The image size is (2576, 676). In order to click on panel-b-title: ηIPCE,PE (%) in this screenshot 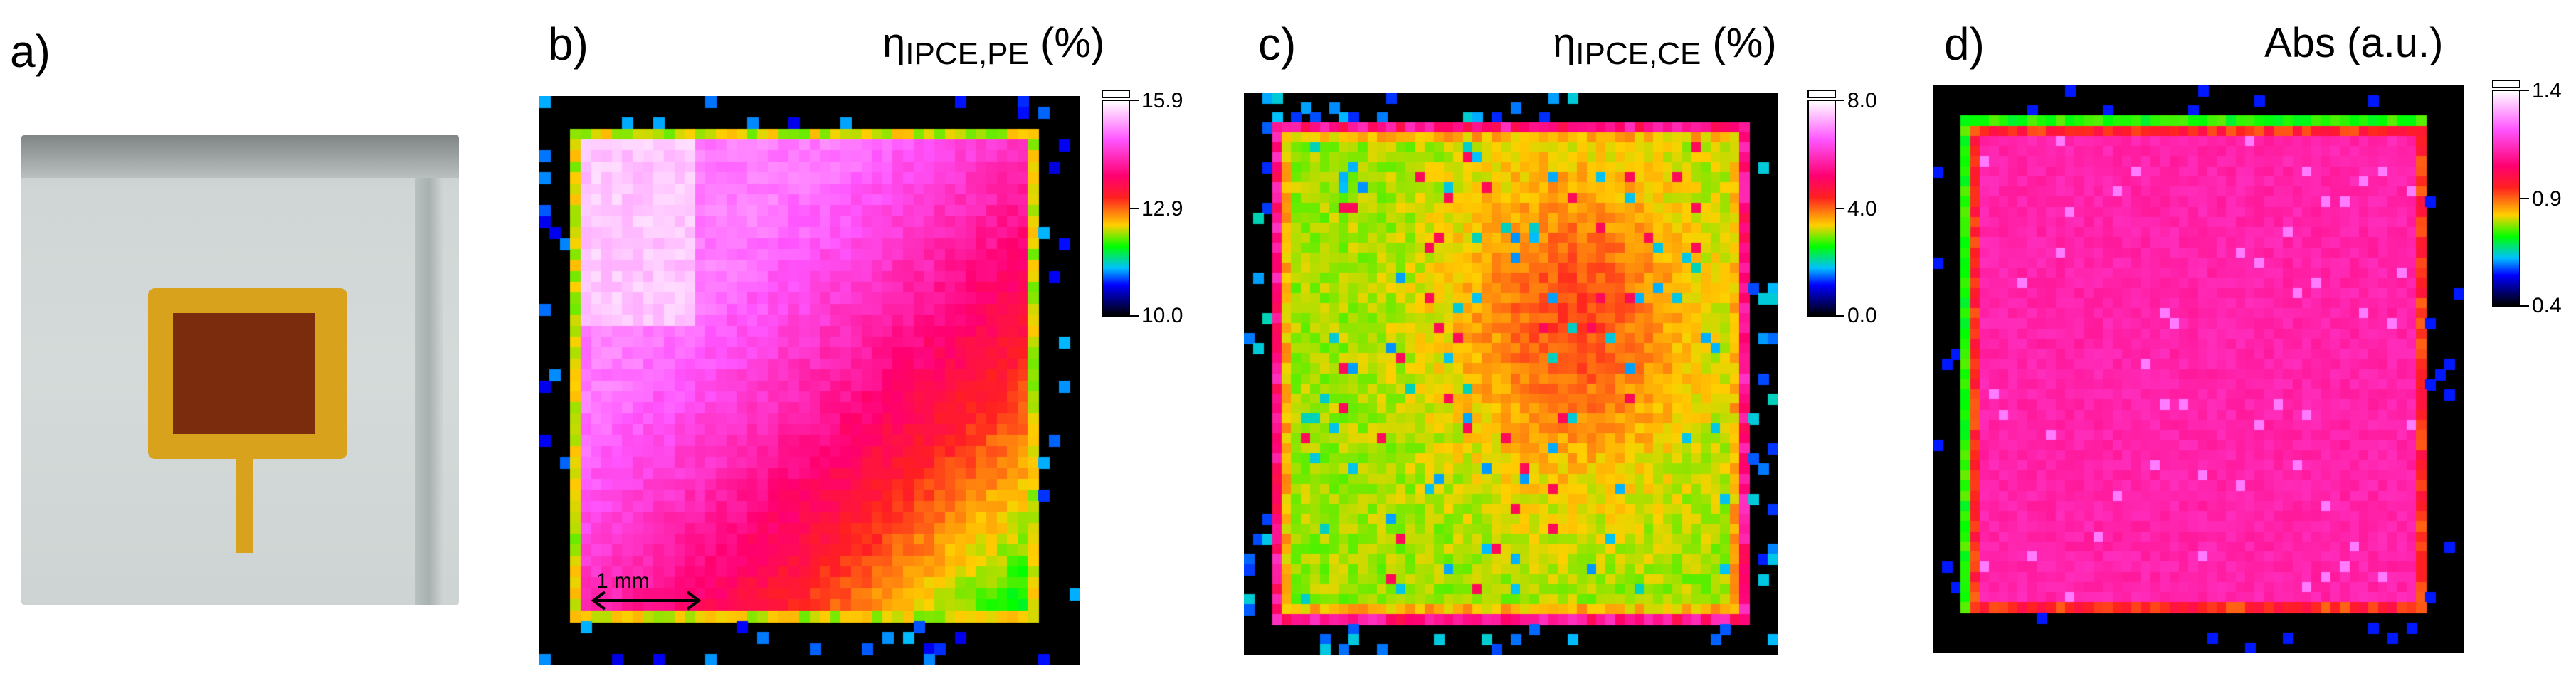, I will do `click(993, 46)`.